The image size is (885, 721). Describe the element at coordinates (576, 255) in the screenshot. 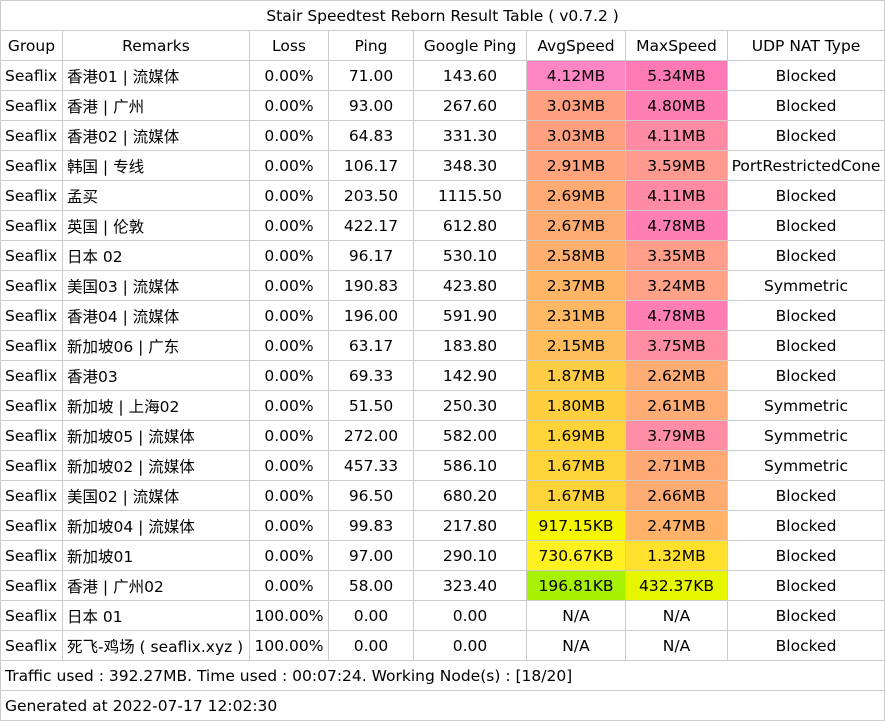

I see `cell-avg-speed: 2.58MB` at that location.